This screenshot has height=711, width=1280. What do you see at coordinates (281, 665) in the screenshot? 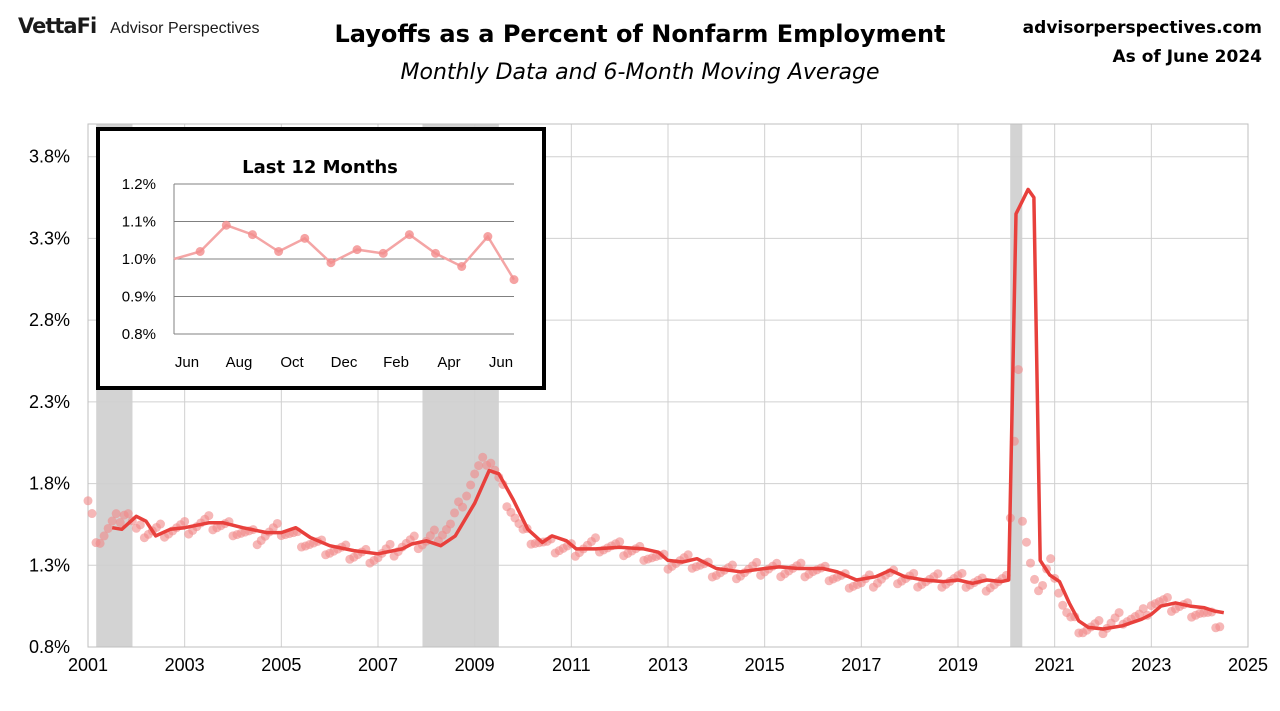
I see `x-tick-label: 2005` at bounding box center [281, 665].